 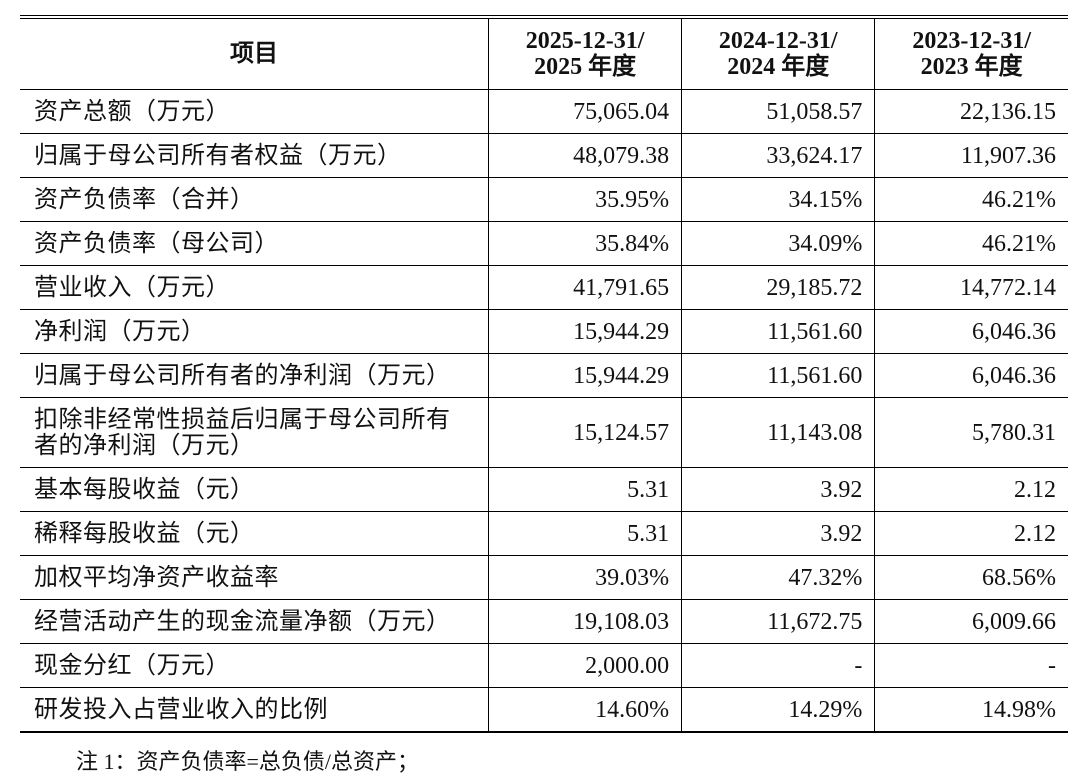 What do you see at coordinates (242, 432) in the screenshot?
I see `row-label-text: 扣除非经常性损益后归属于母公司所有者的净利润（万元）` at bounding box center [242, 432].